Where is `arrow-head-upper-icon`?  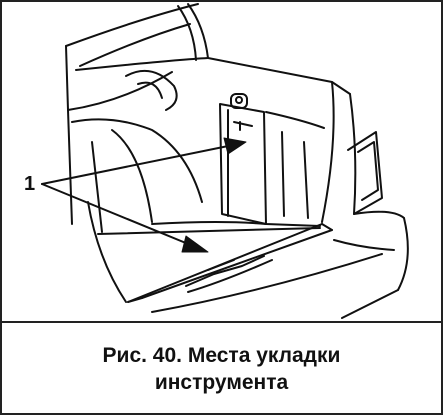
arrow-head-upper-icon is located at coordinates (235, 146).